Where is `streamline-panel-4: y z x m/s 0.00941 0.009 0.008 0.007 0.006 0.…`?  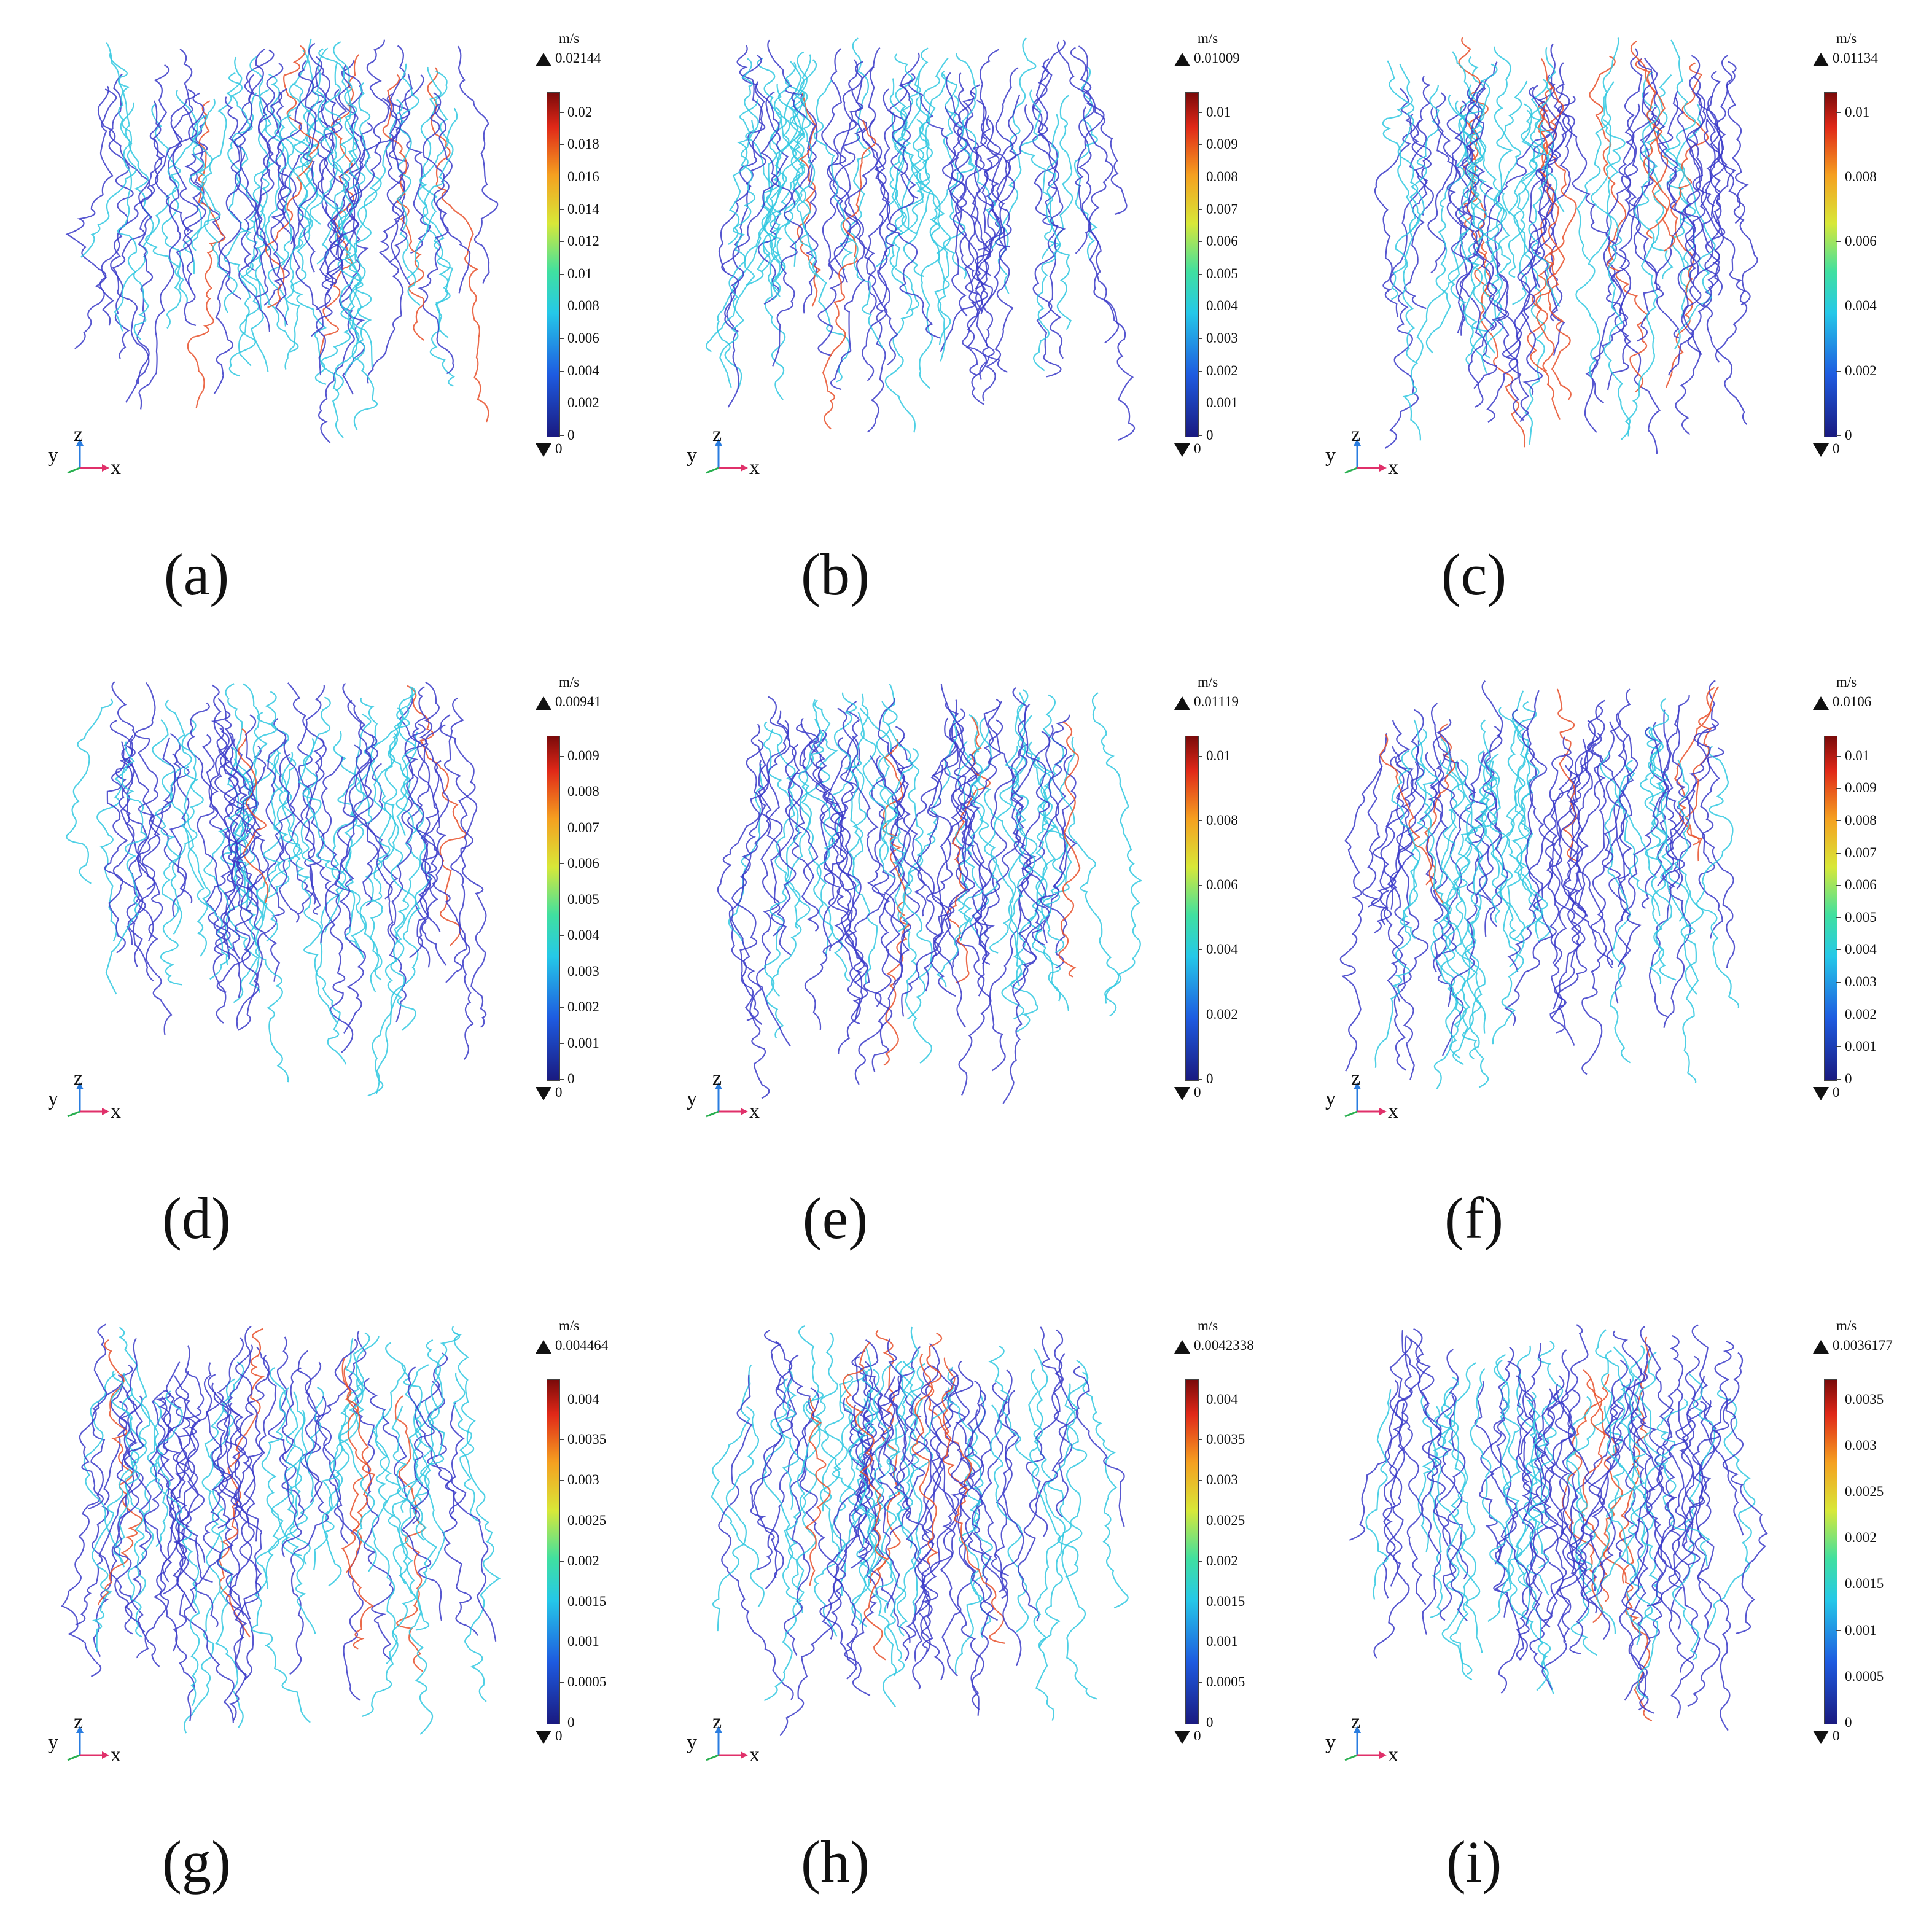 streamline-panel-4: y z x m/s 0.00941 0.009 0.008 0.007 0.006 0.… is located at coordinates (344, 972).